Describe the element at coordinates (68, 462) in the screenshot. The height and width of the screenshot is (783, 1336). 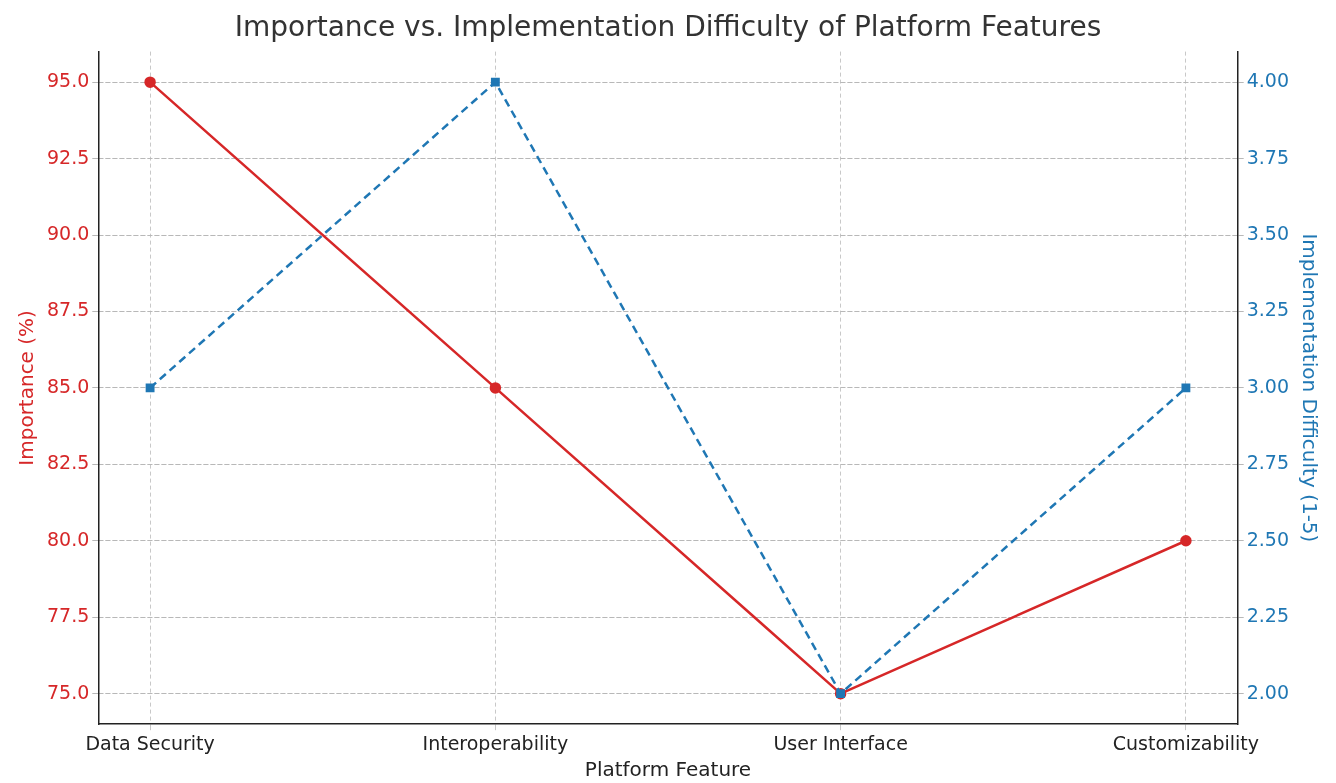
I see `y-tick-label: 82.5` at that location.